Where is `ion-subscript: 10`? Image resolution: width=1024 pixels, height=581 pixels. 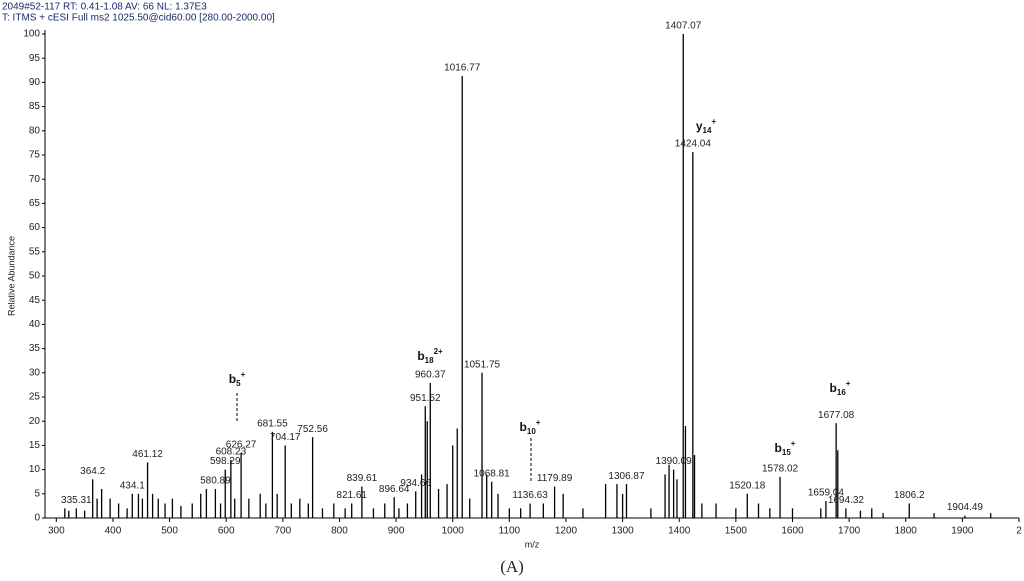
ion-subscript: 10 is located at coordinates (531, 431).